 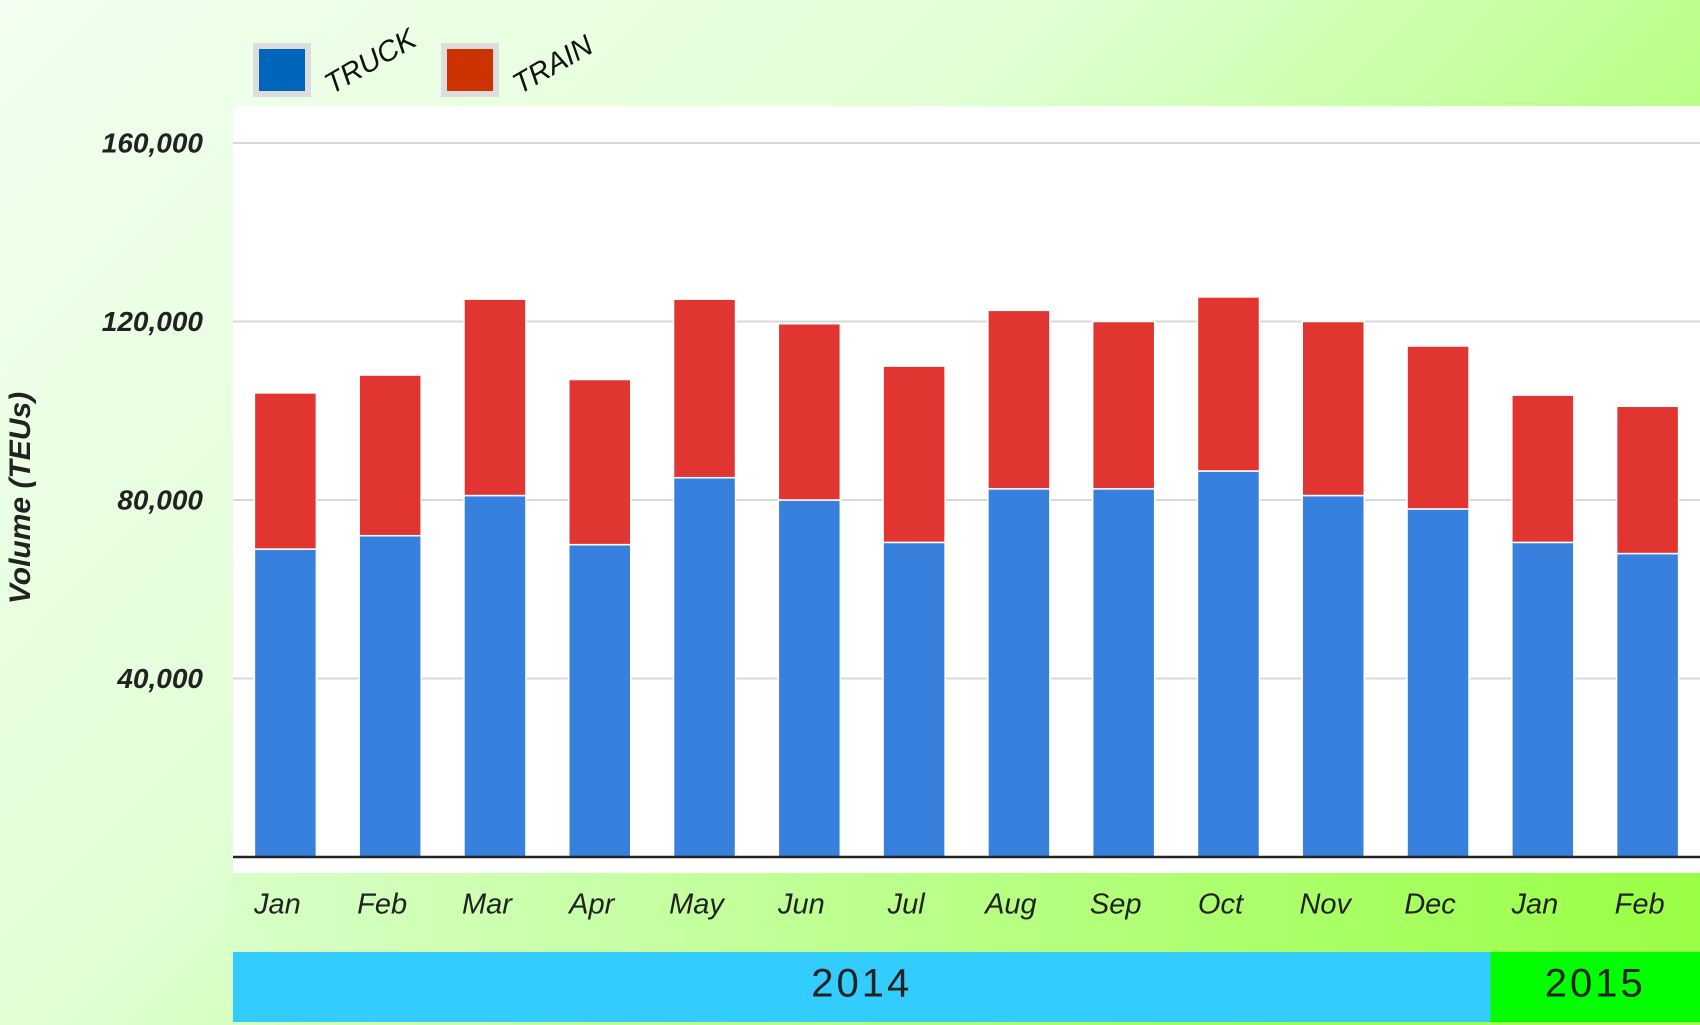 I want to click on x-tick-label: Mar, so click(x=487, y=905).